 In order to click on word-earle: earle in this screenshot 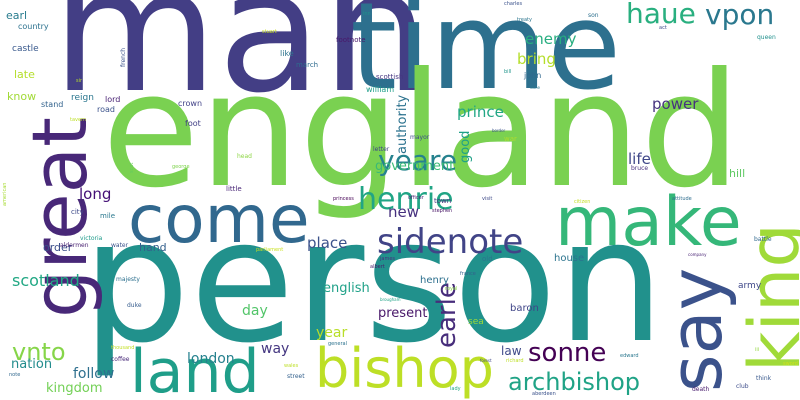, I will do `click(447, 315)`.